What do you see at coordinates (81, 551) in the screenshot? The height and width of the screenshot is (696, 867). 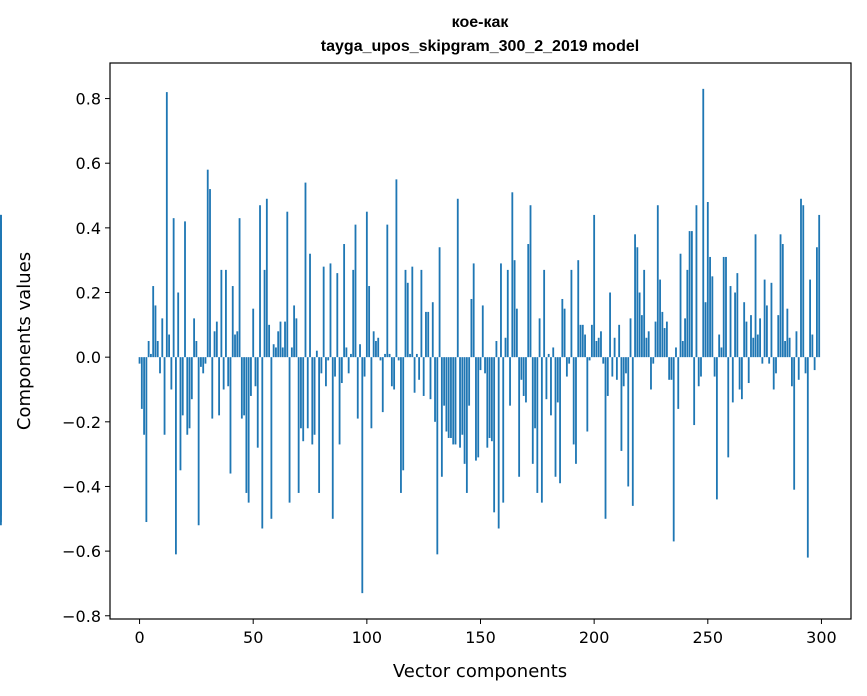 I see `y-tick-label: −0.6` at bounding box center [81, 551].